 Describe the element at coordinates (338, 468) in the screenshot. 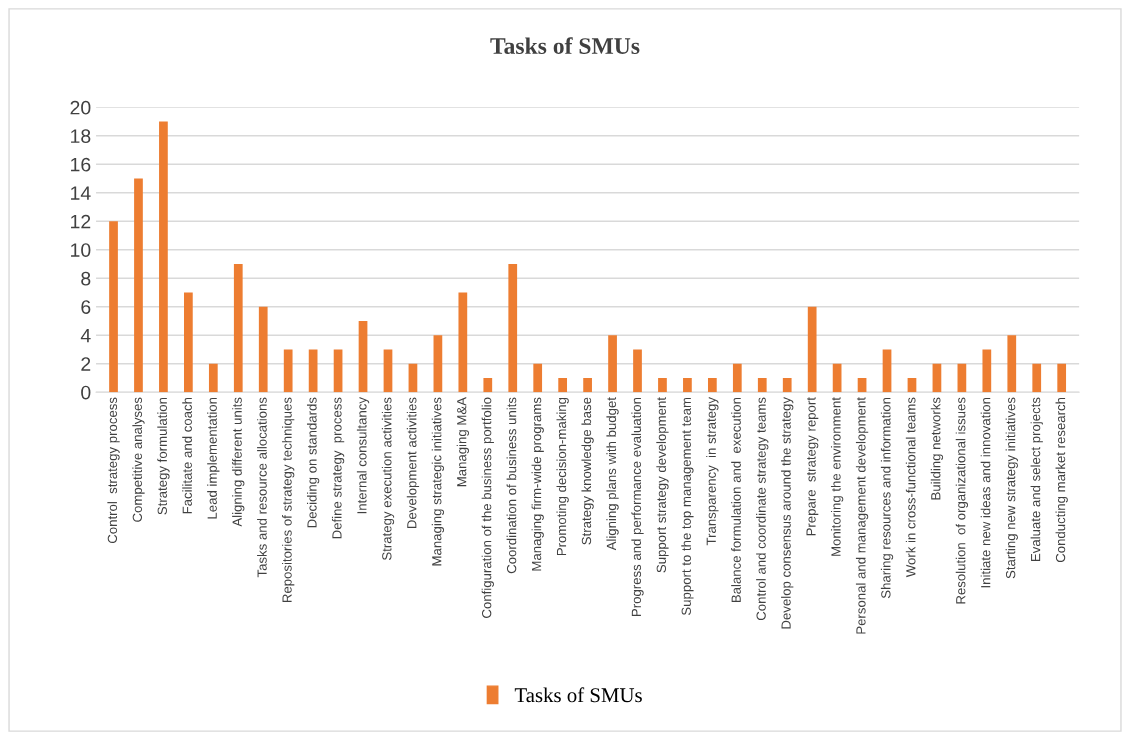

I see `x-tick-label: Define strategy process` at that location.